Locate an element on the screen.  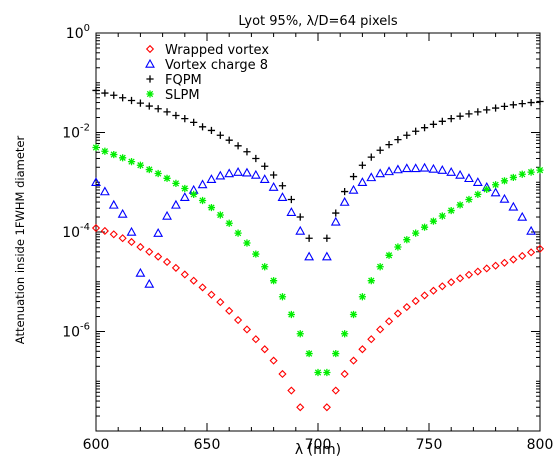
y-tick-label-base: 10 is located at coordinates (71, 233).